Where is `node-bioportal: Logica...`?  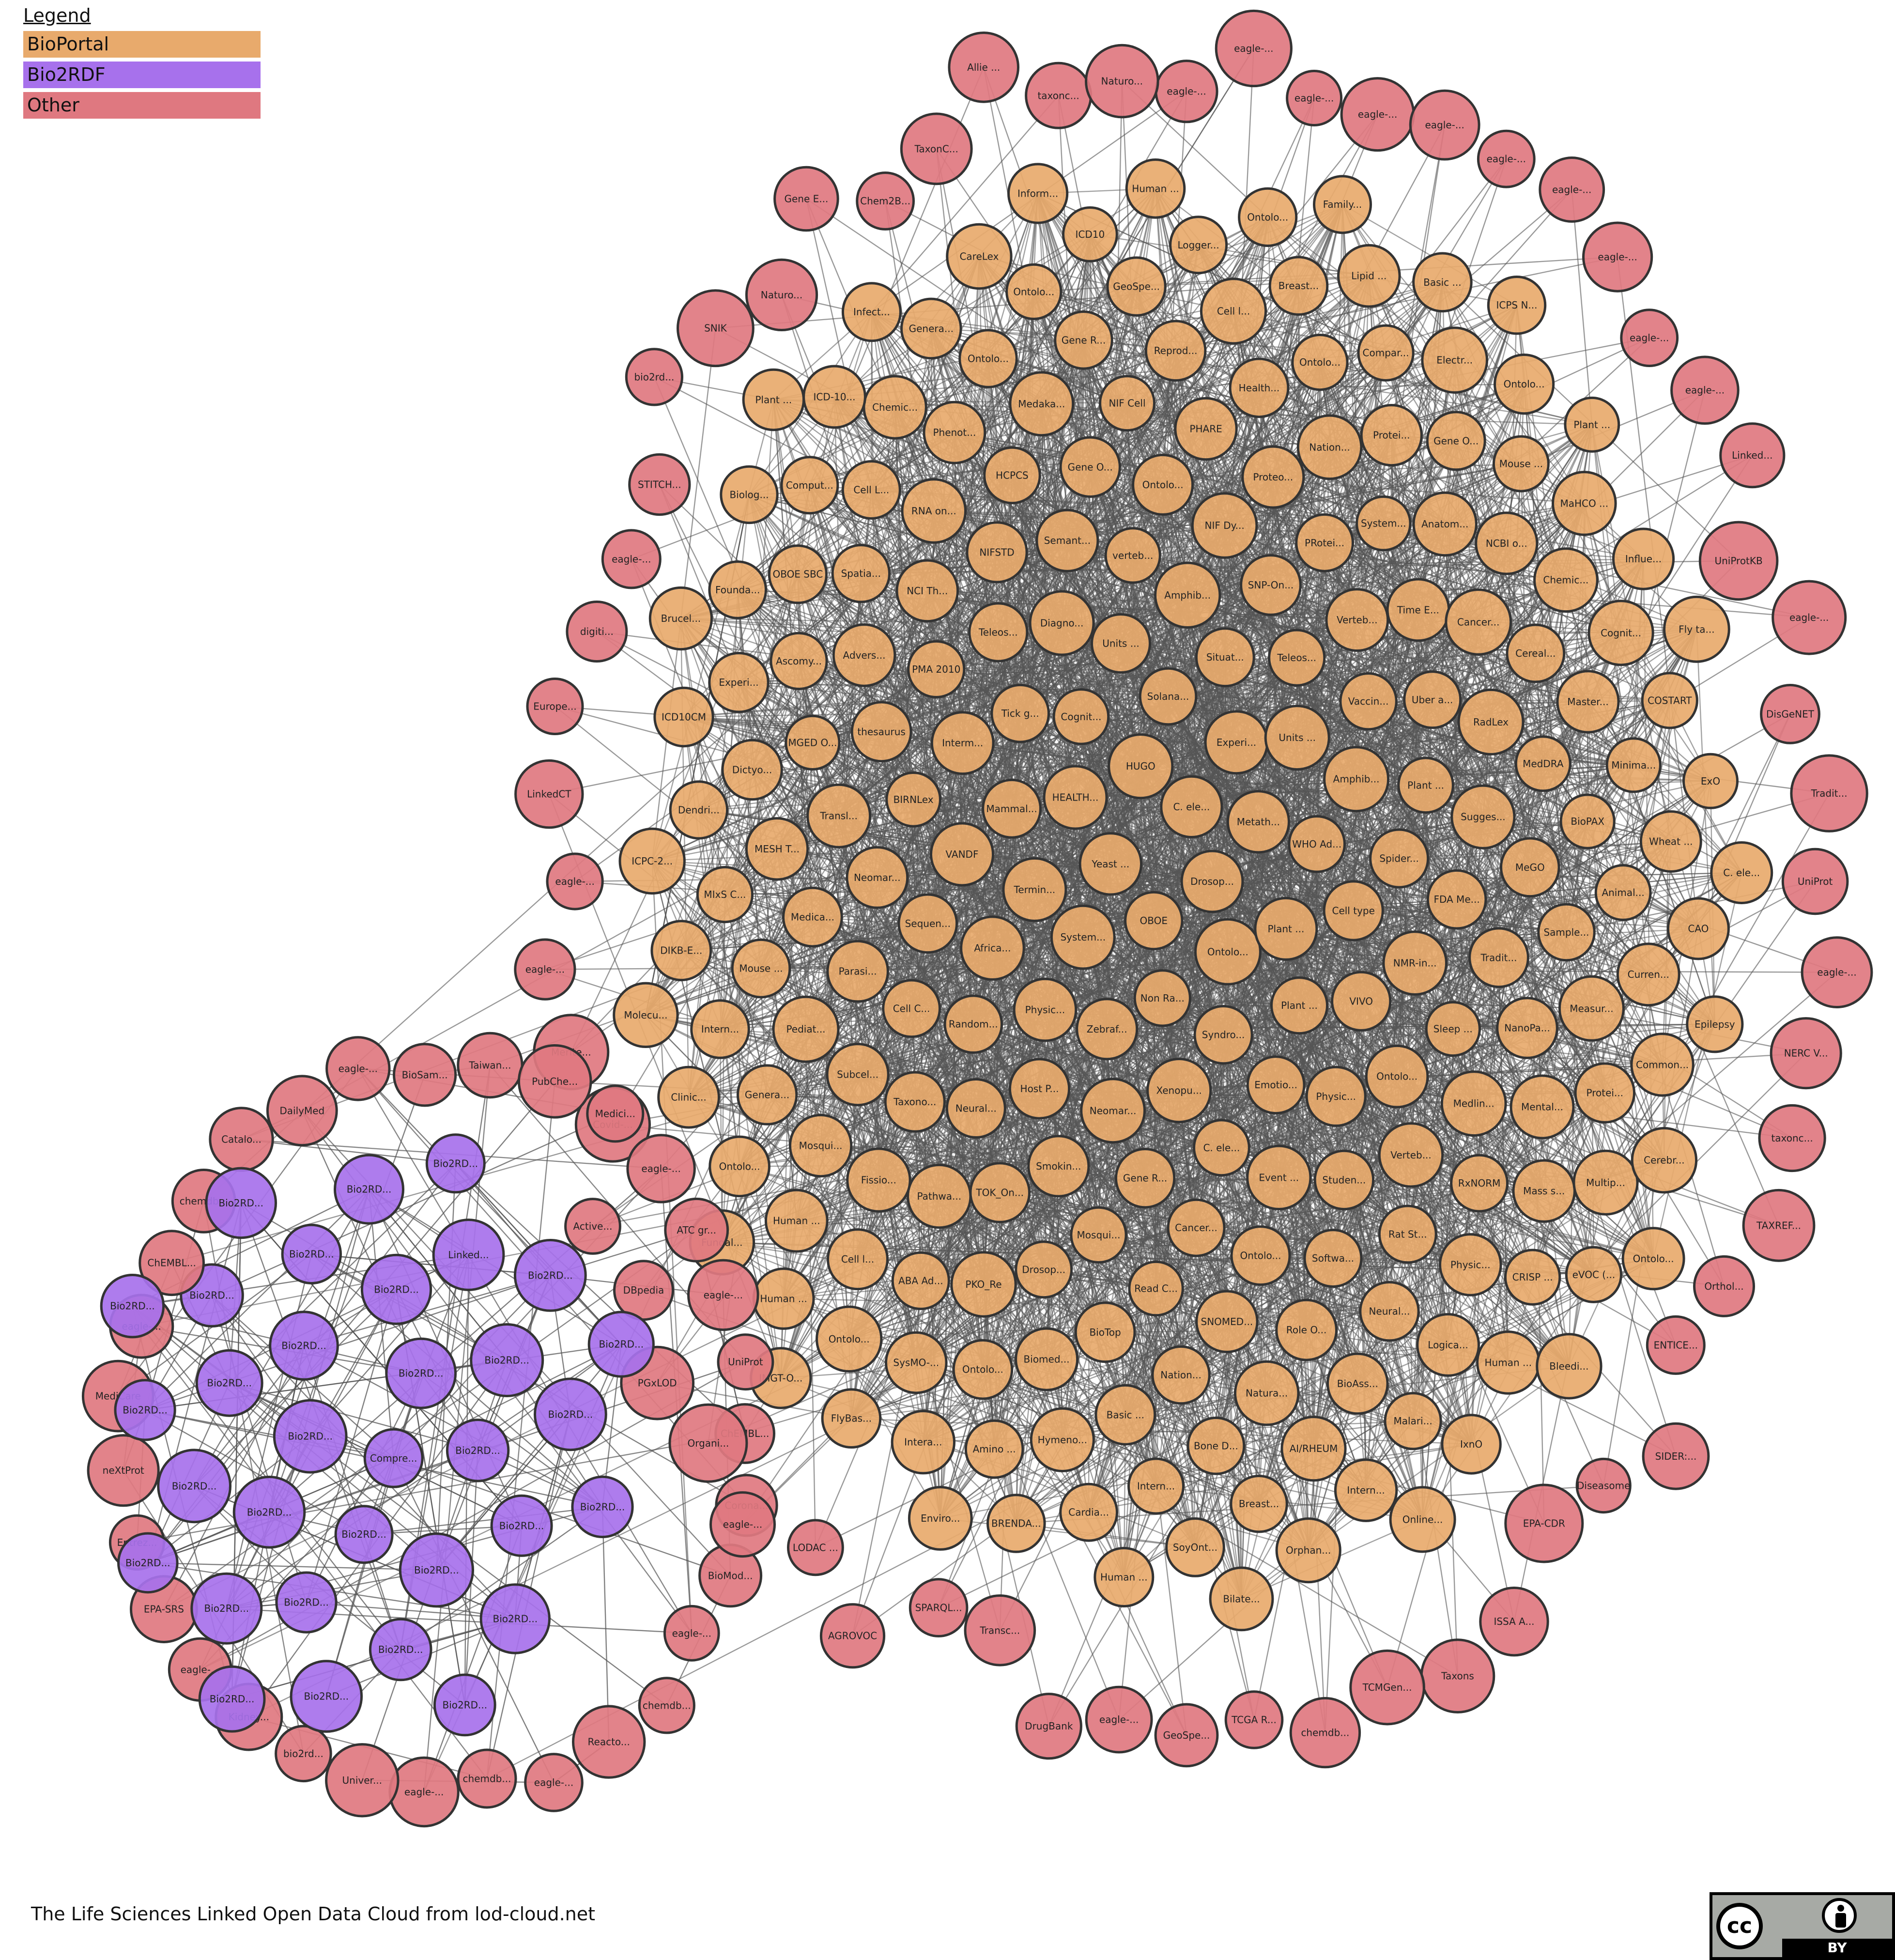
node-bioportal: Logica... is located at coordinates (1448, 1345).